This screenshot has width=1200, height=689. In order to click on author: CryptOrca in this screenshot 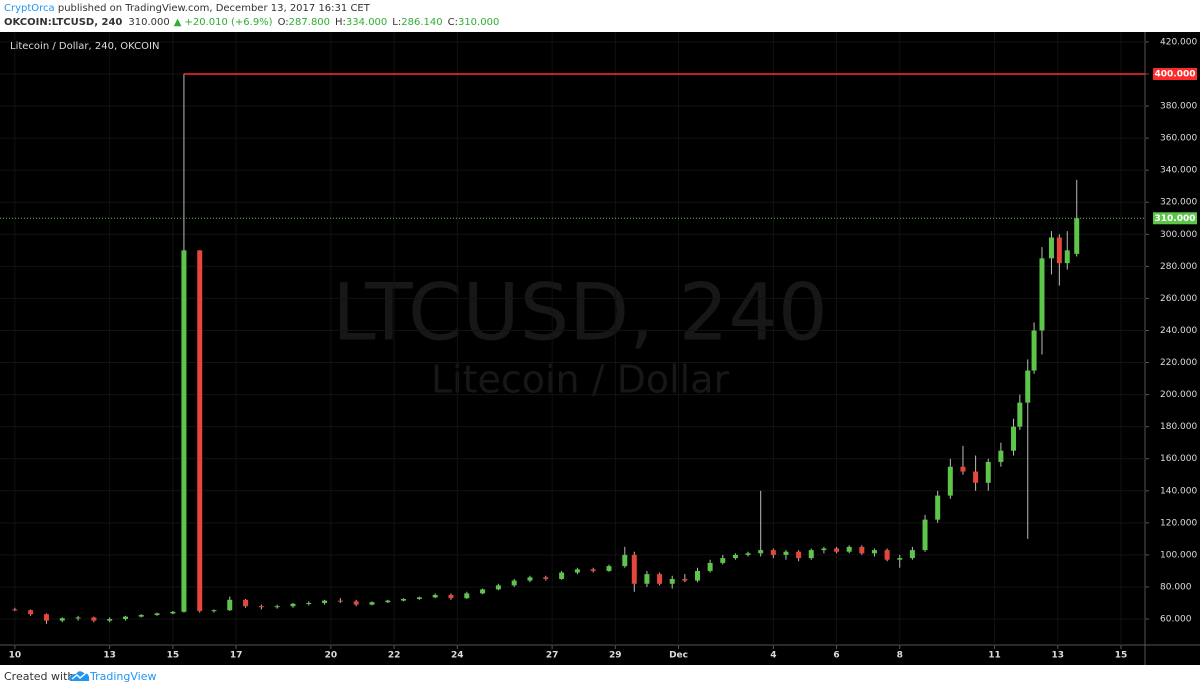, I will do `click(29, 8)`.